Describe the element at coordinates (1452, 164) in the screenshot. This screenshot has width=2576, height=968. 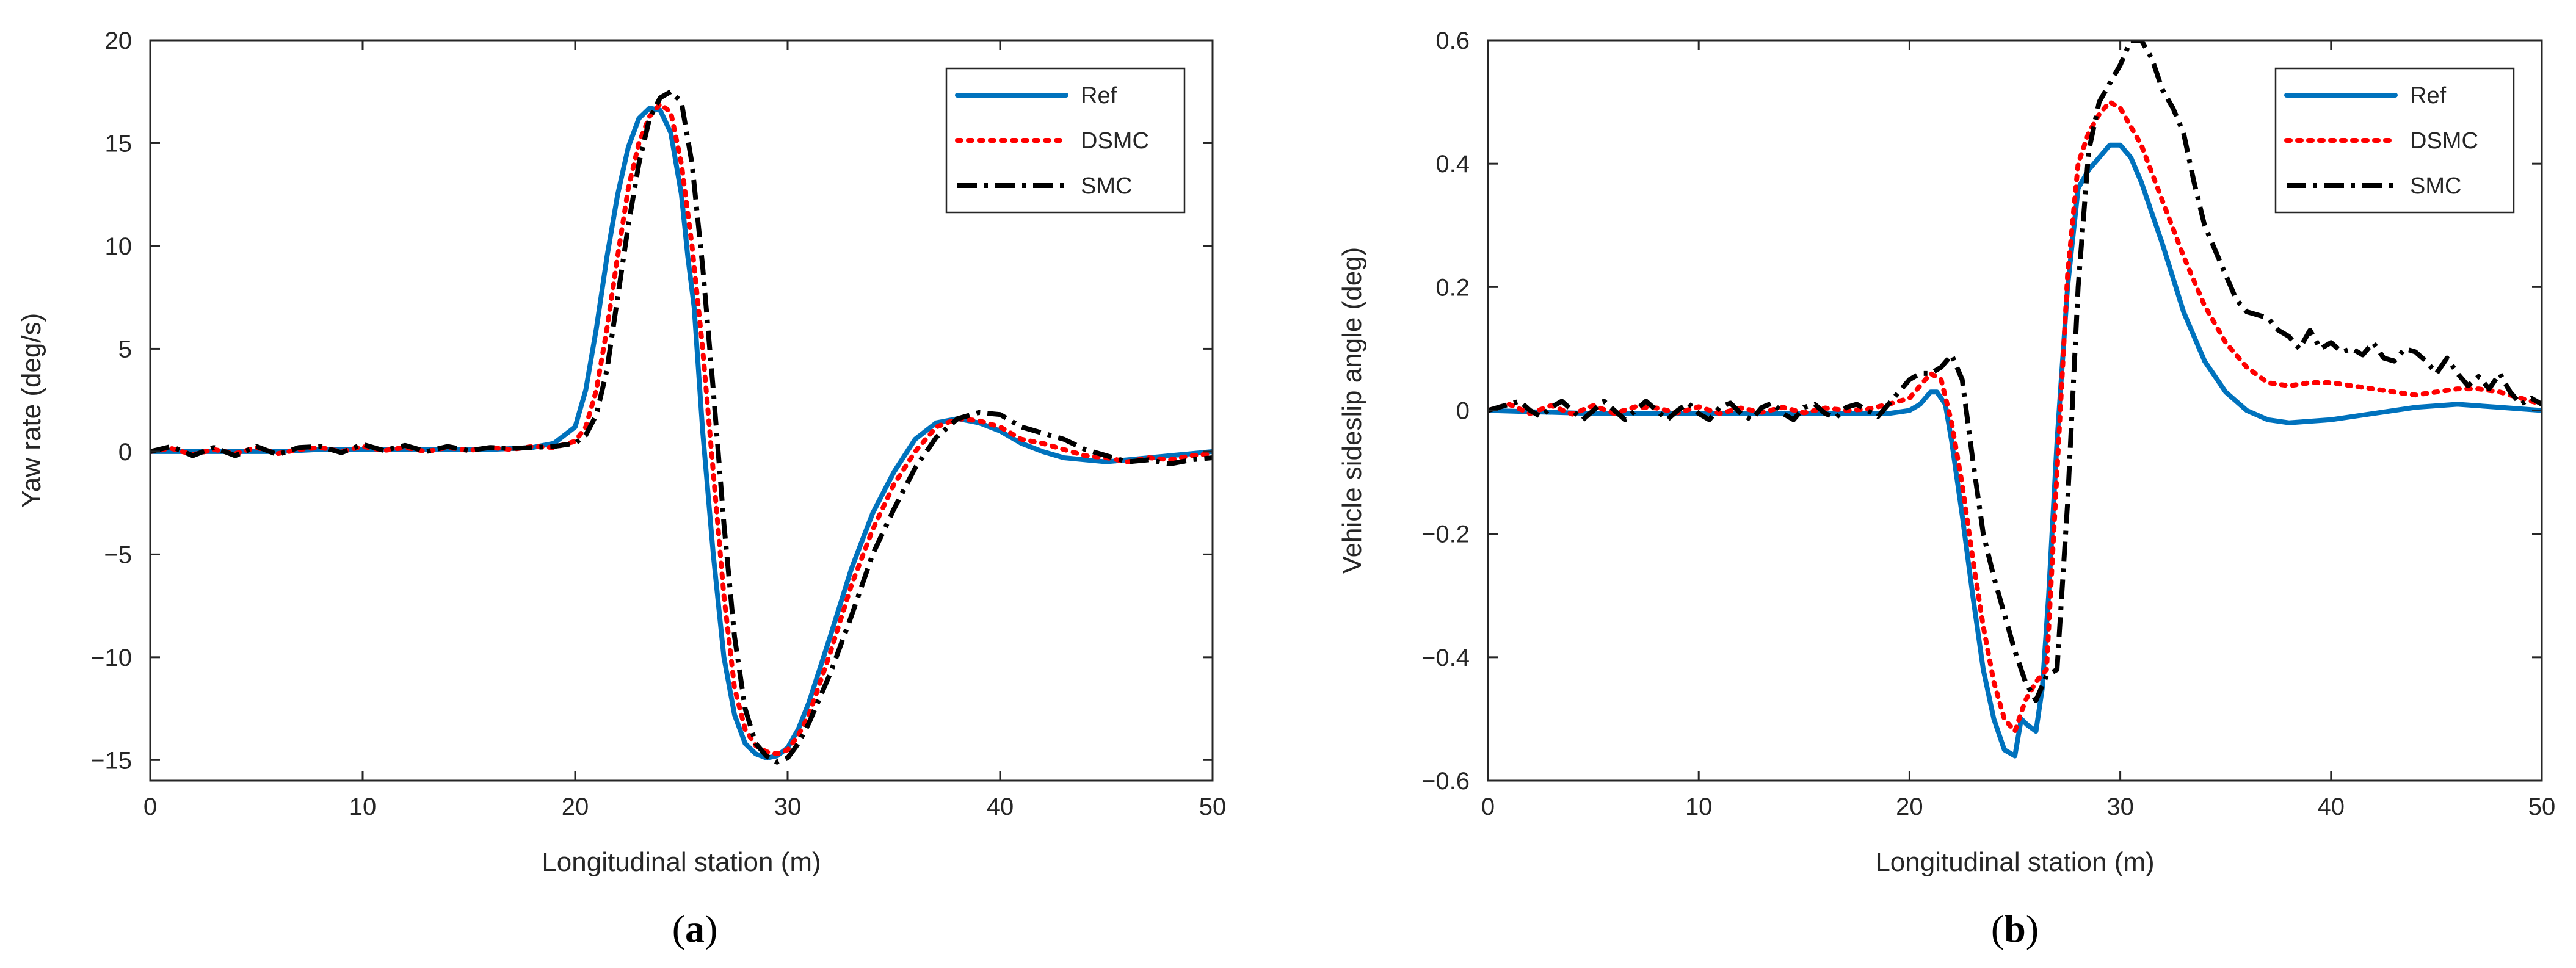
I see `y-tick-label: 0.4` at that location.